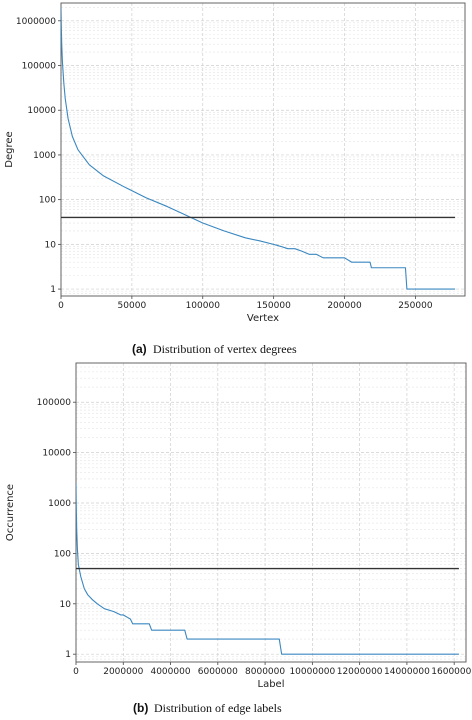 This screenshot has height=720, width=472. Describe the element at coordinates (225, 349) in the screenshot. I see `caption-a-text: Distribution of vertex degrees` at that location.